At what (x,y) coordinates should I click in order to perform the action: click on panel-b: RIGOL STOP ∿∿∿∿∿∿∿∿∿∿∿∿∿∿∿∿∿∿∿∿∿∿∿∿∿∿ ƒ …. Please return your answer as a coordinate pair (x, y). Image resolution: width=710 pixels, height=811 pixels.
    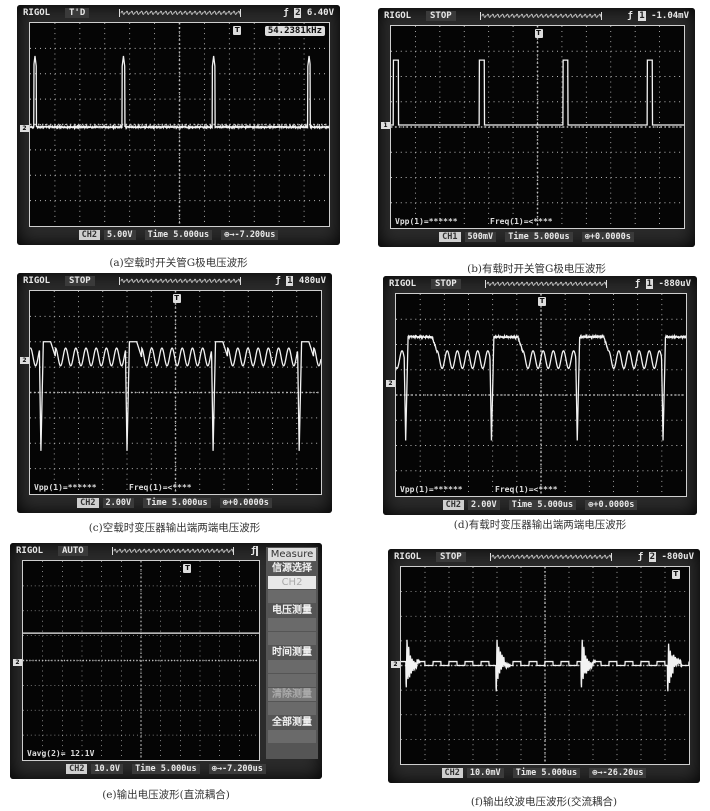
    Looking at the image, I should click on (536, 142).